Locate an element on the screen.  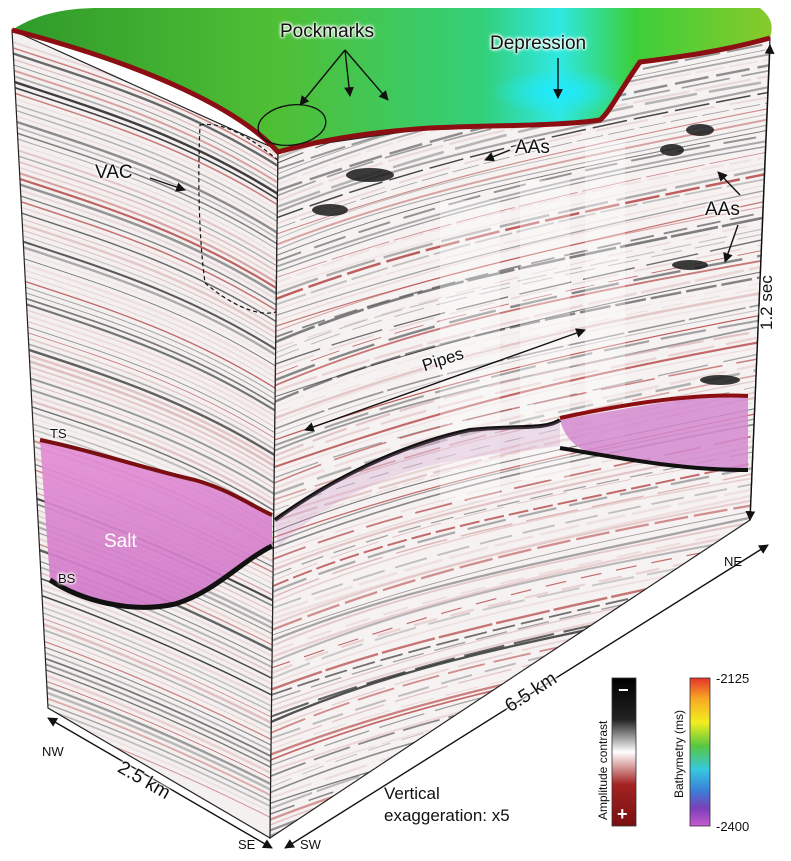
label-vertical-exaggeration-1: Vertical is located at coordinates (412, 793).